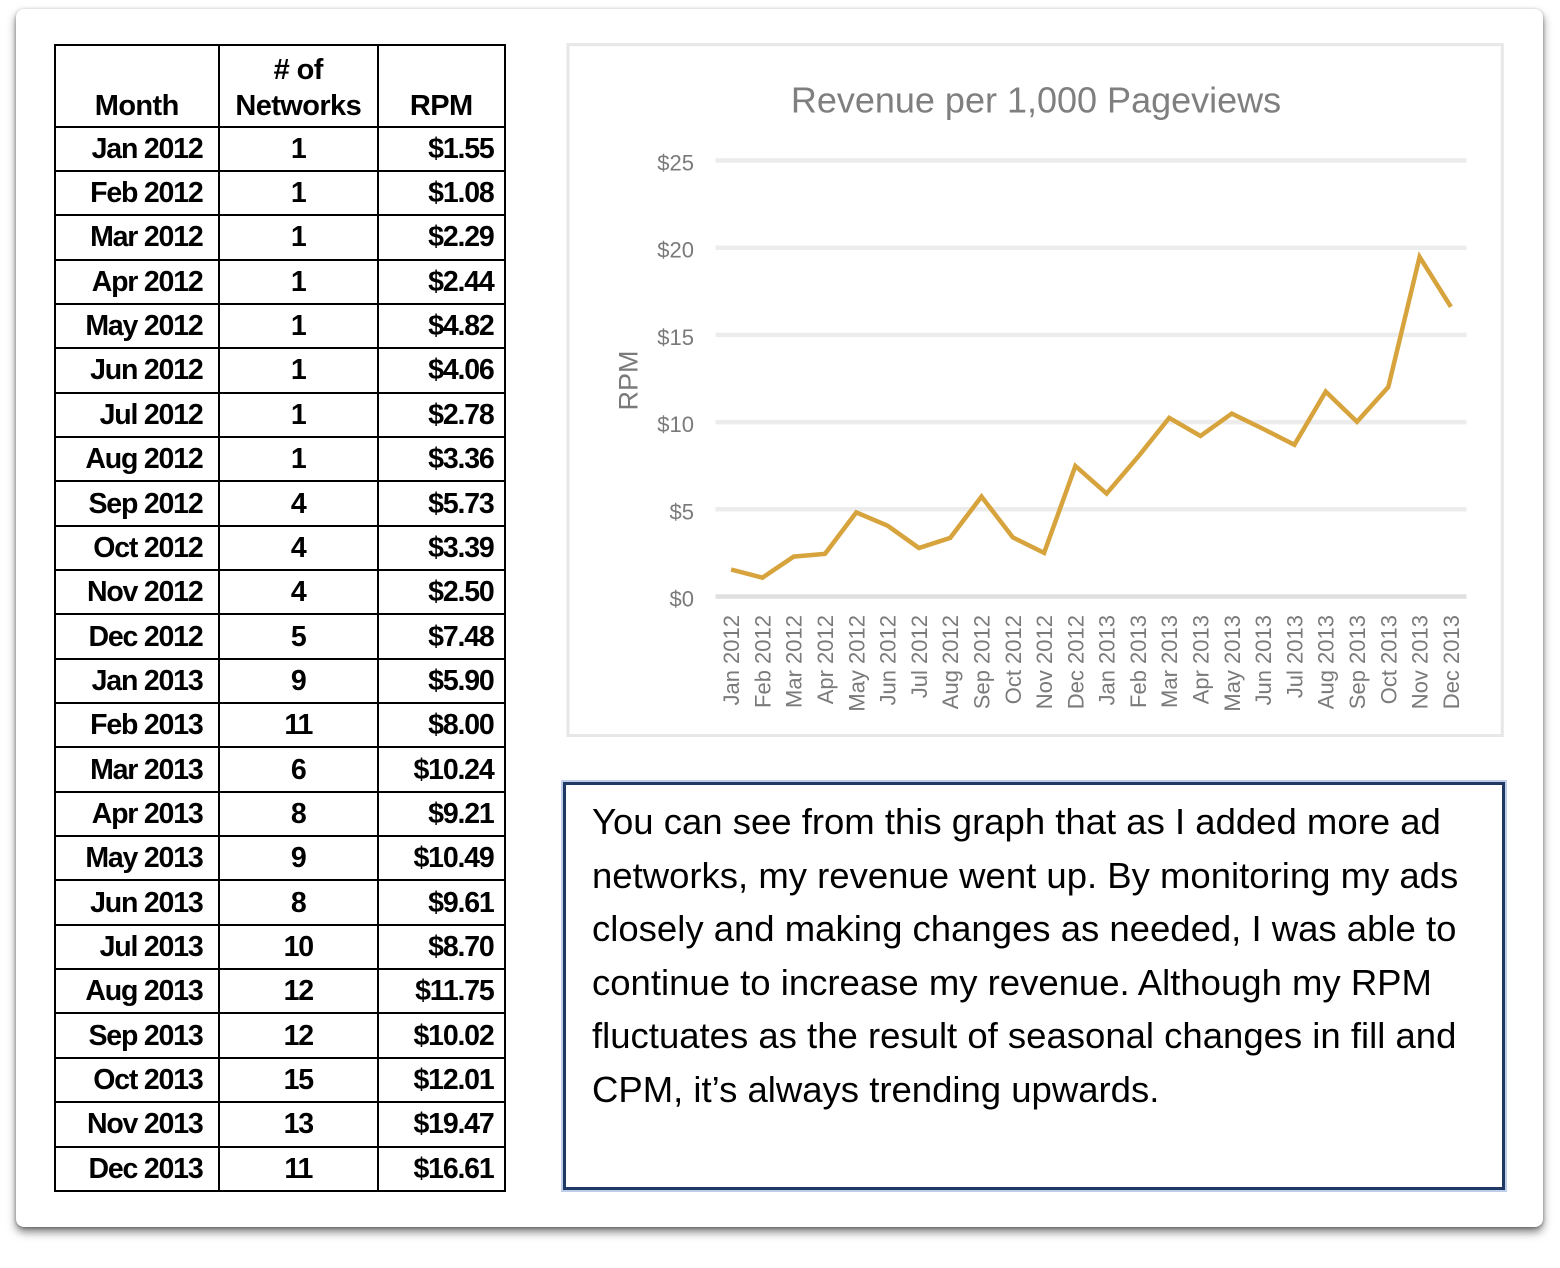  What do you see at coordinates (982, 662) in the screenshot?
I see `svg-text: Sep 2012` at bounding box center [982, 662].